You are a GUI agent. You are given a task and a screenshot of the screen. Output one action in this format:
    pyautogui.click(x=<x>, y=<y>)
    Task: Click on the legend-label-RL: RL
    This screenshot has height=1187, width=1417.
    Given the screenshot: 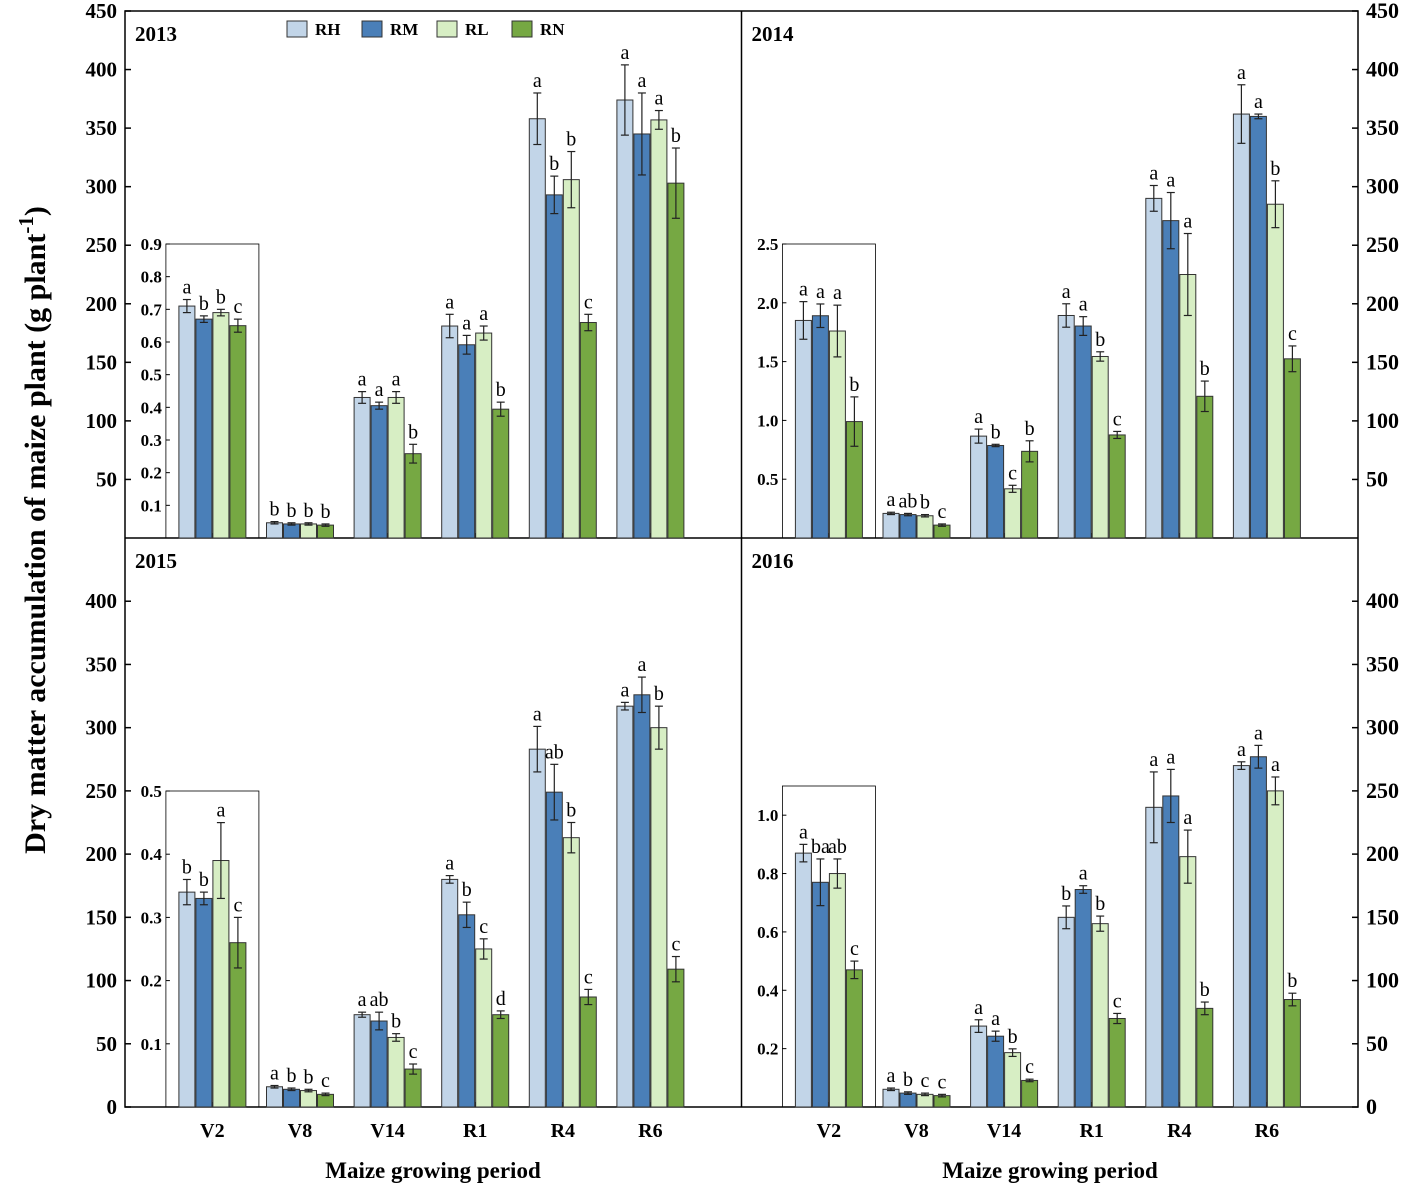 What is the action you would take?
    pyautogui.click(x=477, y=29)
    